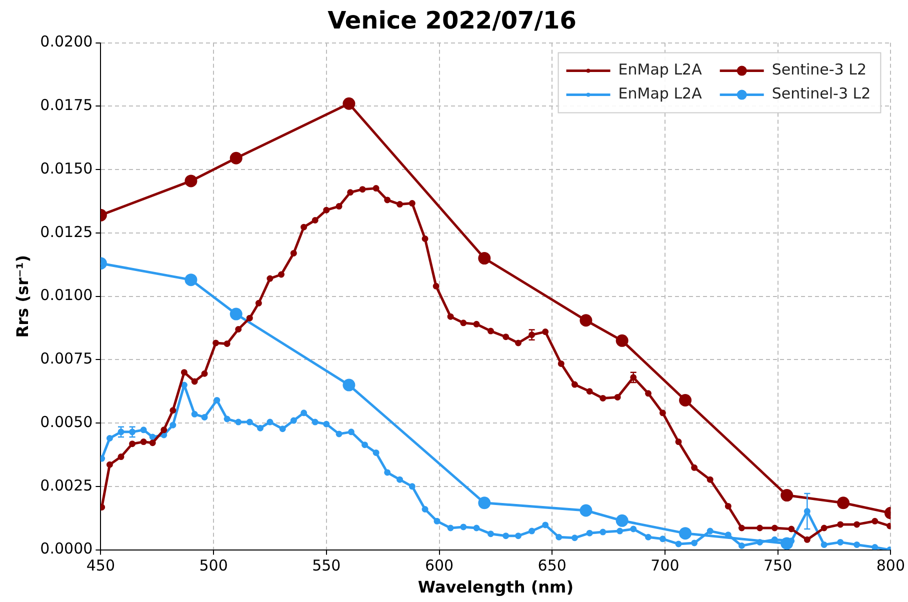 The image size is (908, 602). I want to click on x-tick-label: 550, so click(326, 565).